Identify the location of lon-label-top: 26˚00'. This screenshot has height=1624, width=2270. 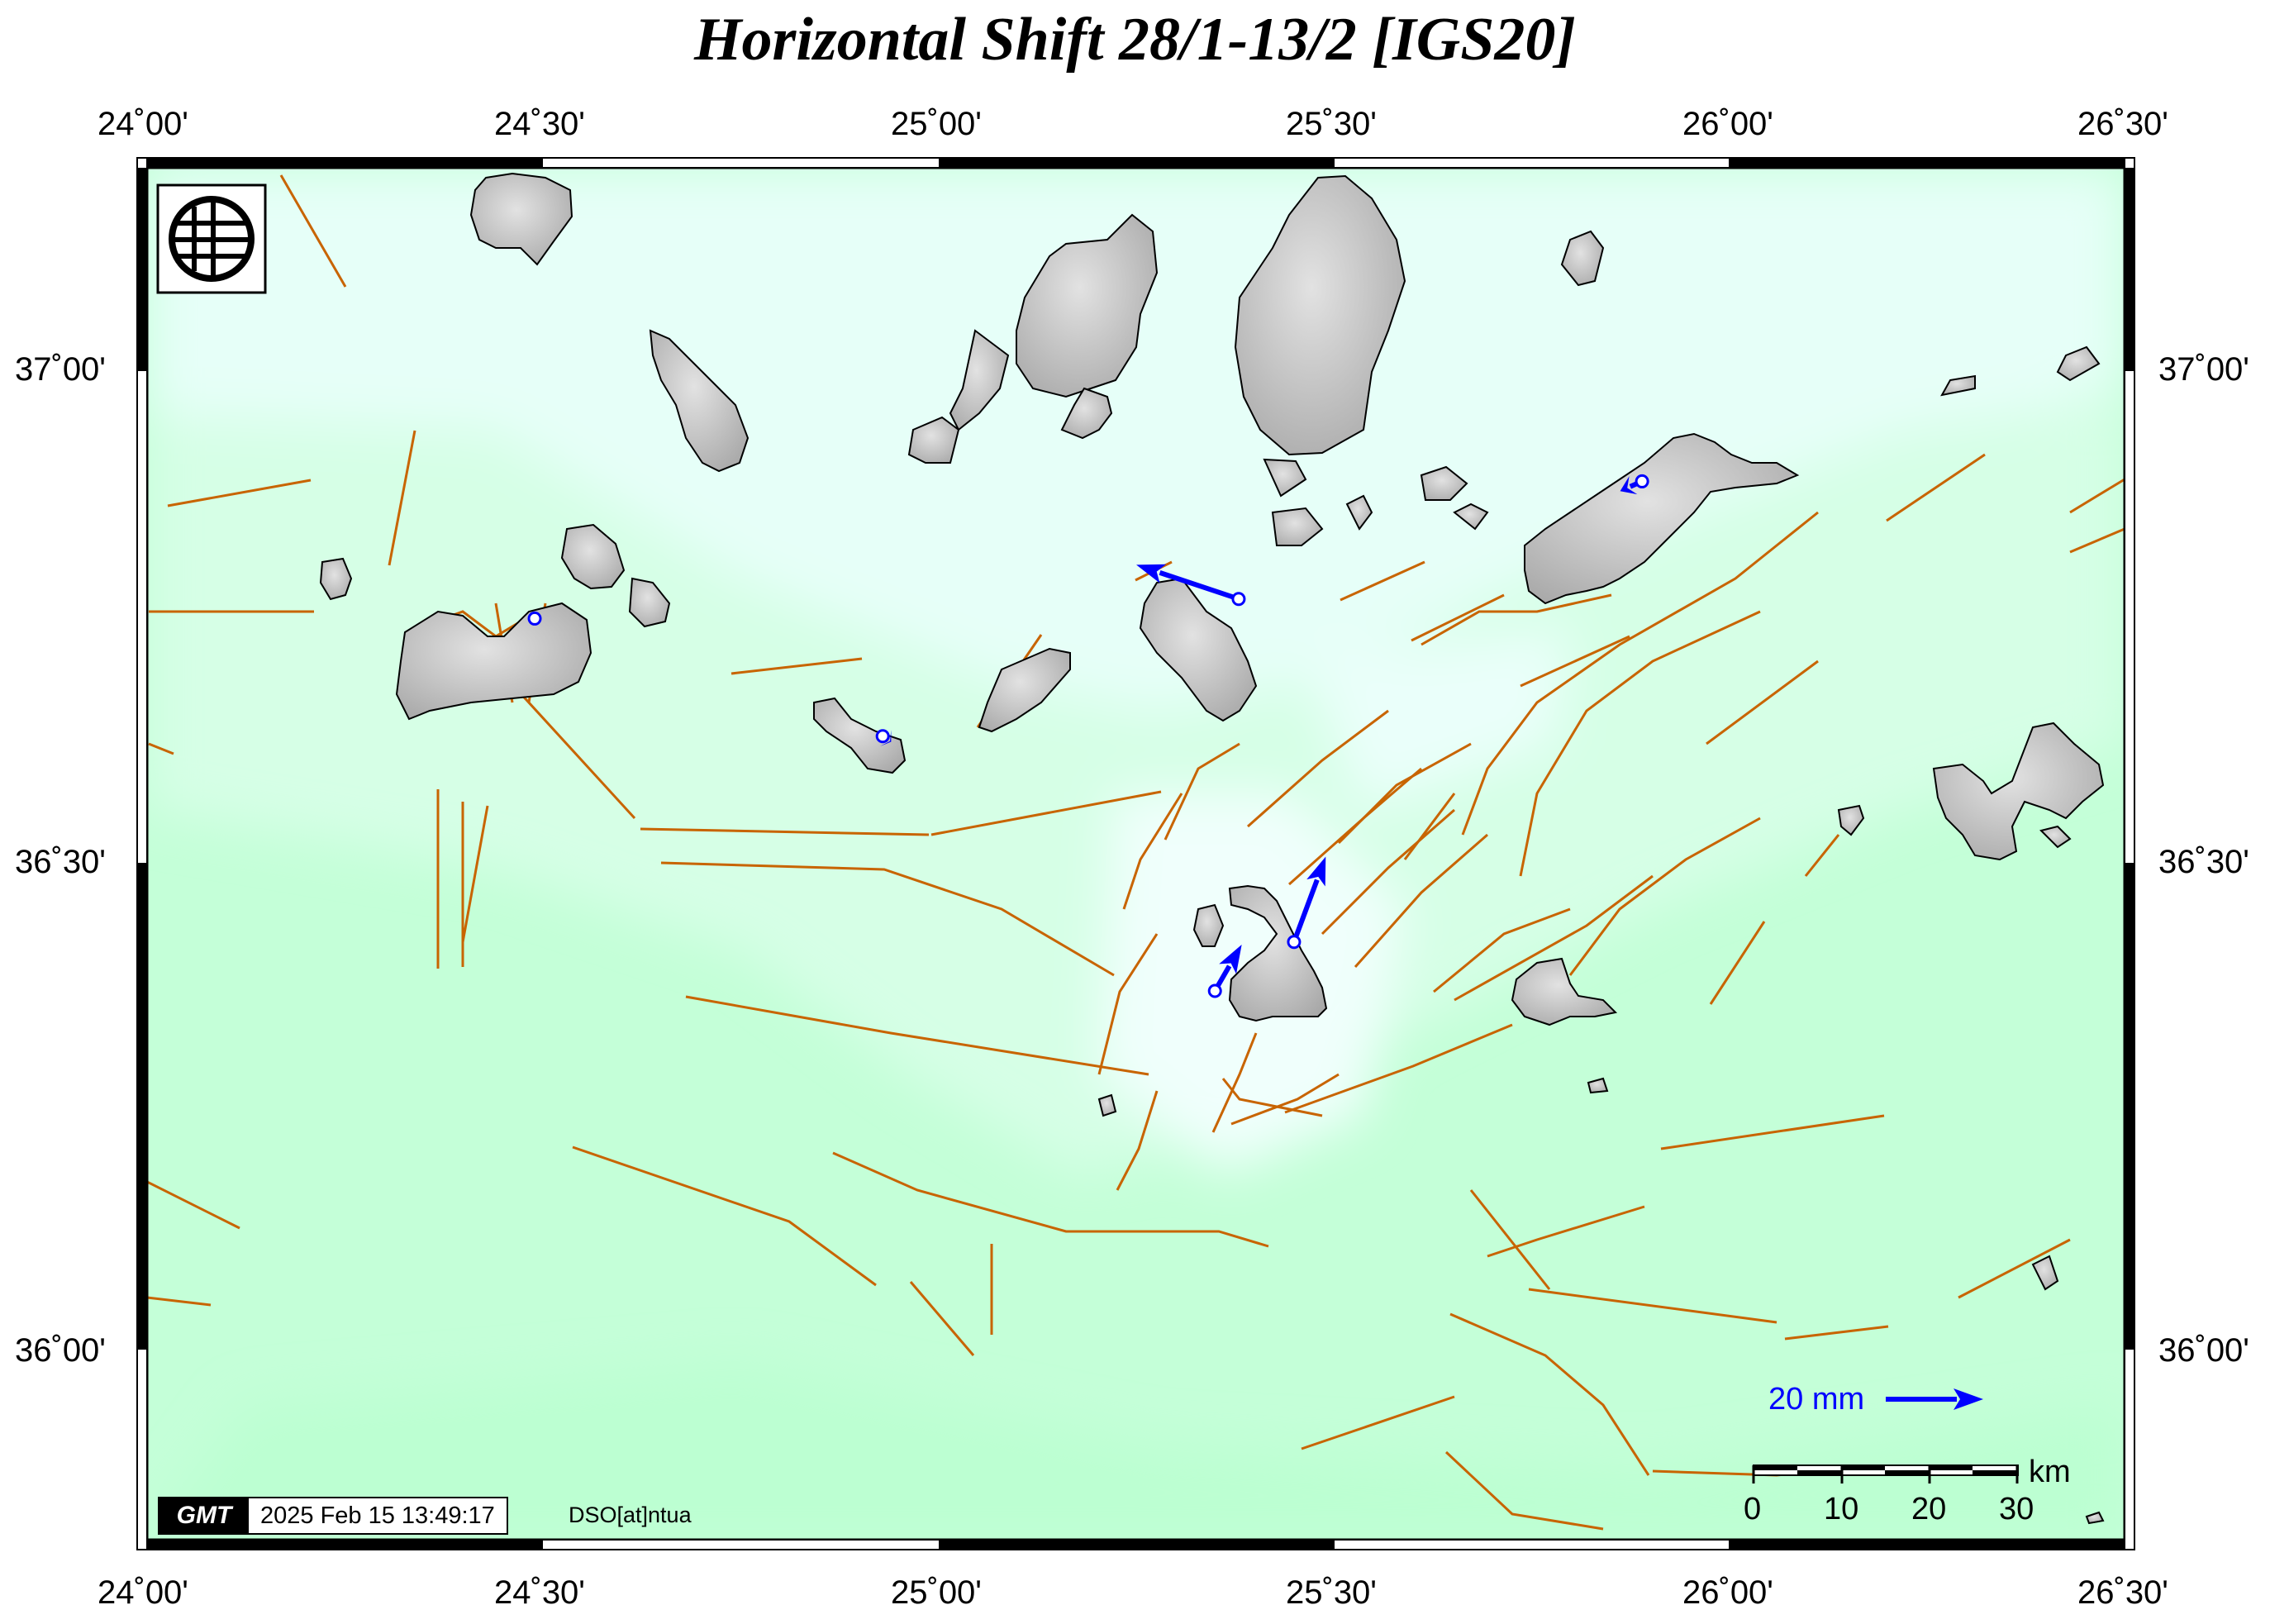
(1727, 124).